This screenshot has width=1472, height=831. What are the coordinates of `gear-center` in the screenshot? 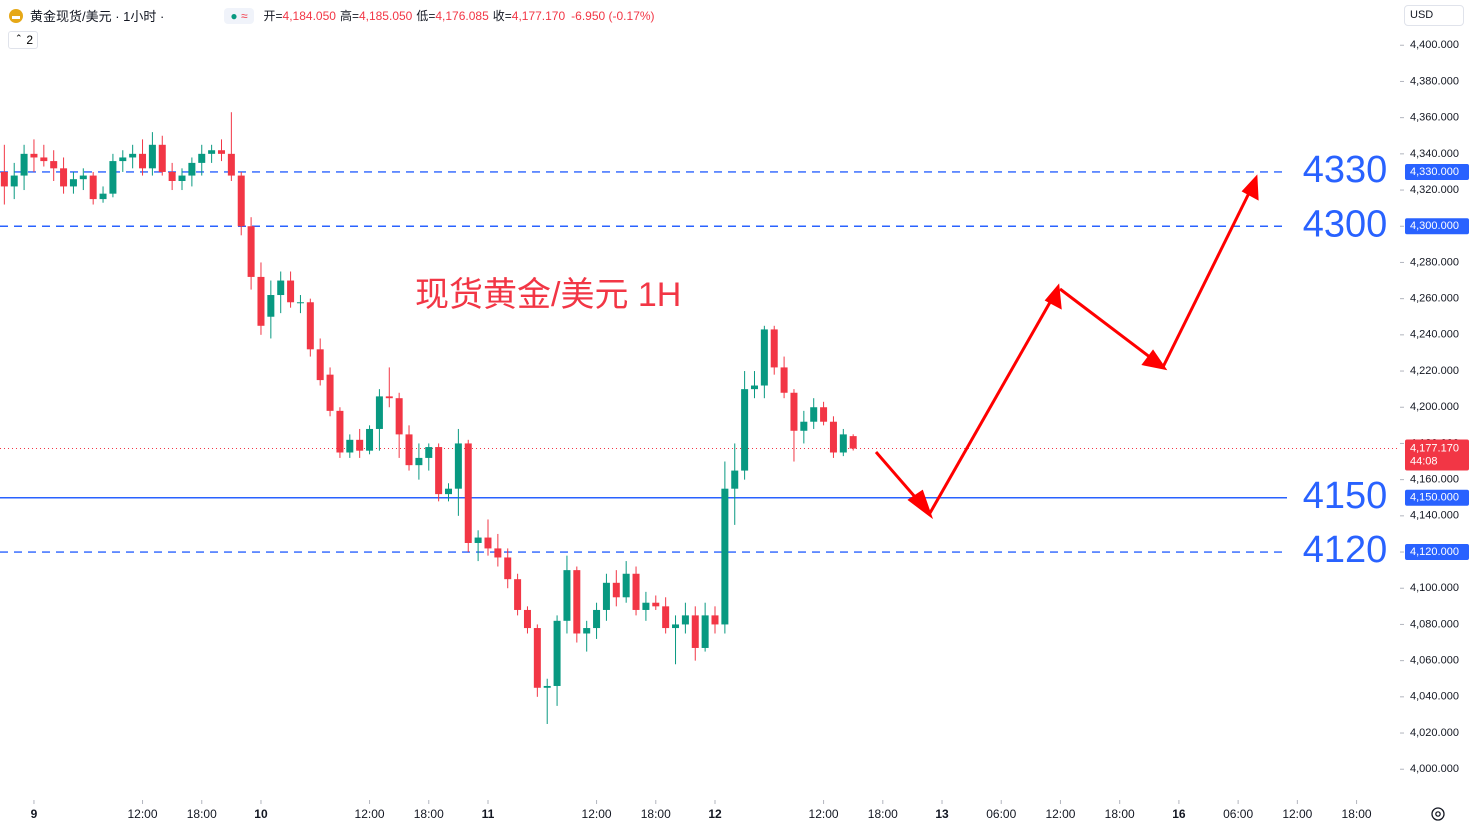 It's located at (1438, 814).